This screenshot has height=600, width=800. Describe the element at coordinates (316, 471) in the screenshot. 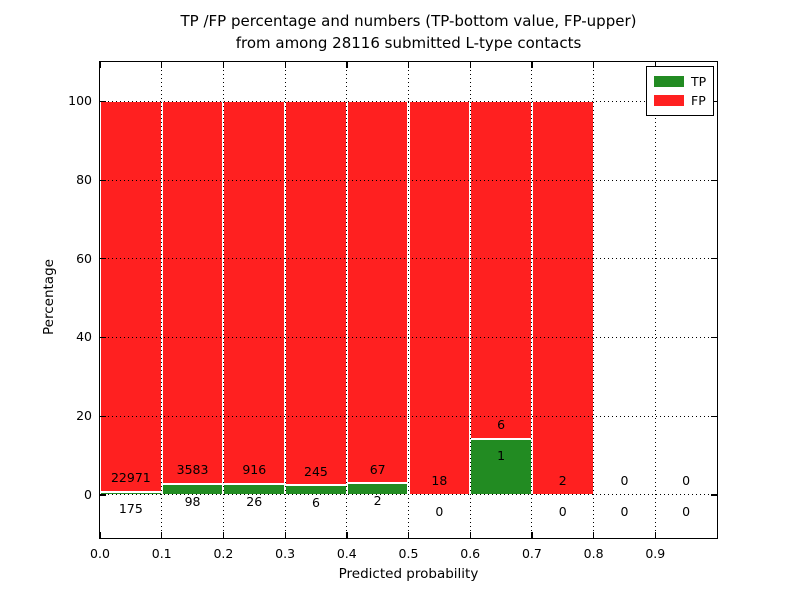

I see `fp-count-label: 245` at that location.